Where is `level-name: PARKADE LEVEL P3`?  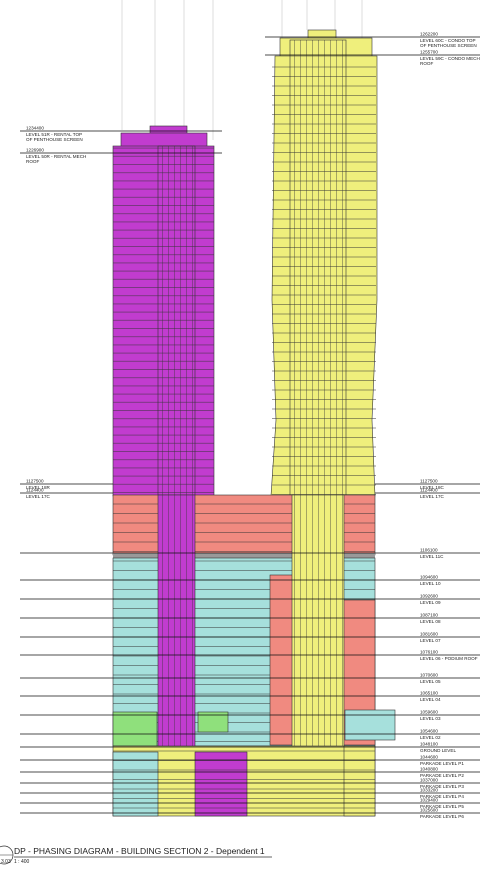
level-name: PARKADE LEVEL P3 is located at coordinates (442, 786).